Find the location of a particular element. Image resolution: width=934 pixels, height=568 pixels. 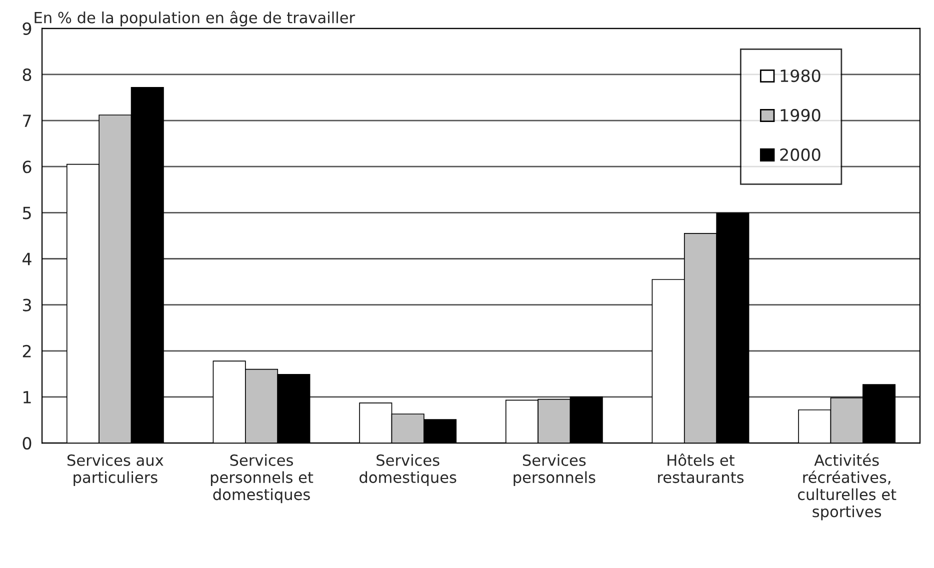

y-tick-label: 5 is located at coordinates (26, 213).